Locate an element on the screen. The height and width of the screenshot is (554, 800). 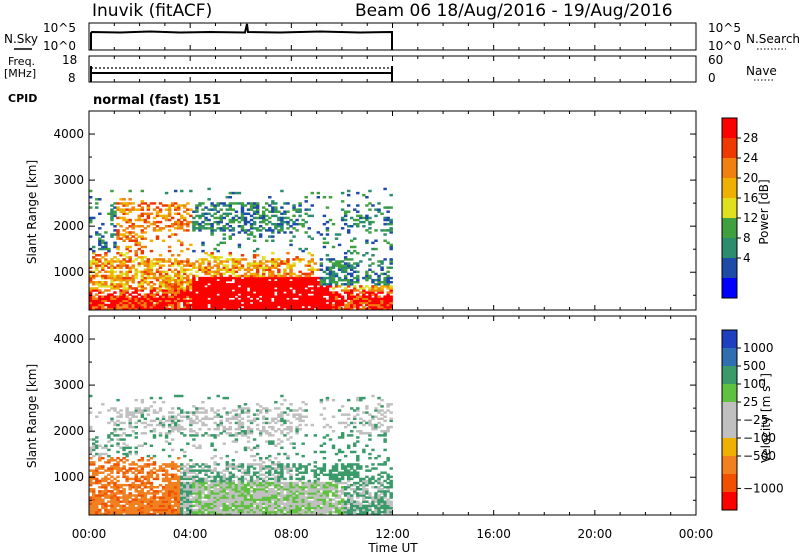
colorbar-tick-label: 12 is located at coordinates (750, 218).